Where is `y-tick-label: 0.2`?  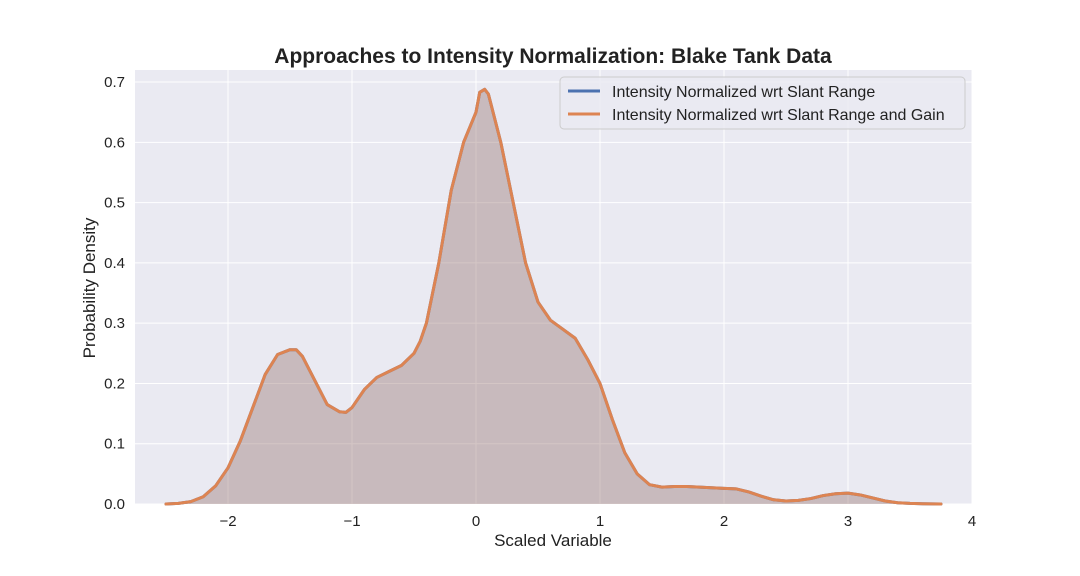 y-tick-label: 0.2 is located at coordinates (114, 383).